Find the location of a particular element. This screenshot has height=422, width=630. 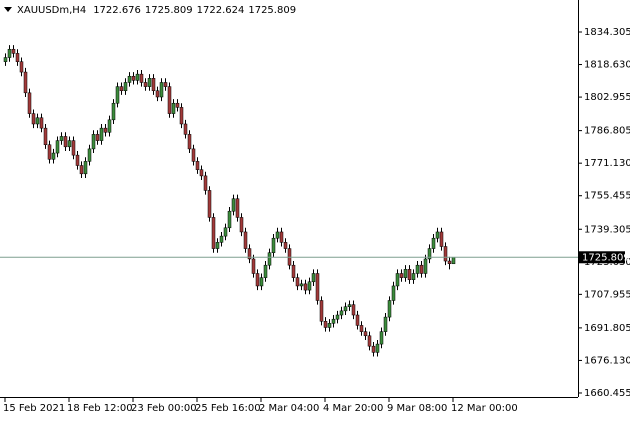

y-tick-label: 1802.955 is located at coordinates (607, 97).